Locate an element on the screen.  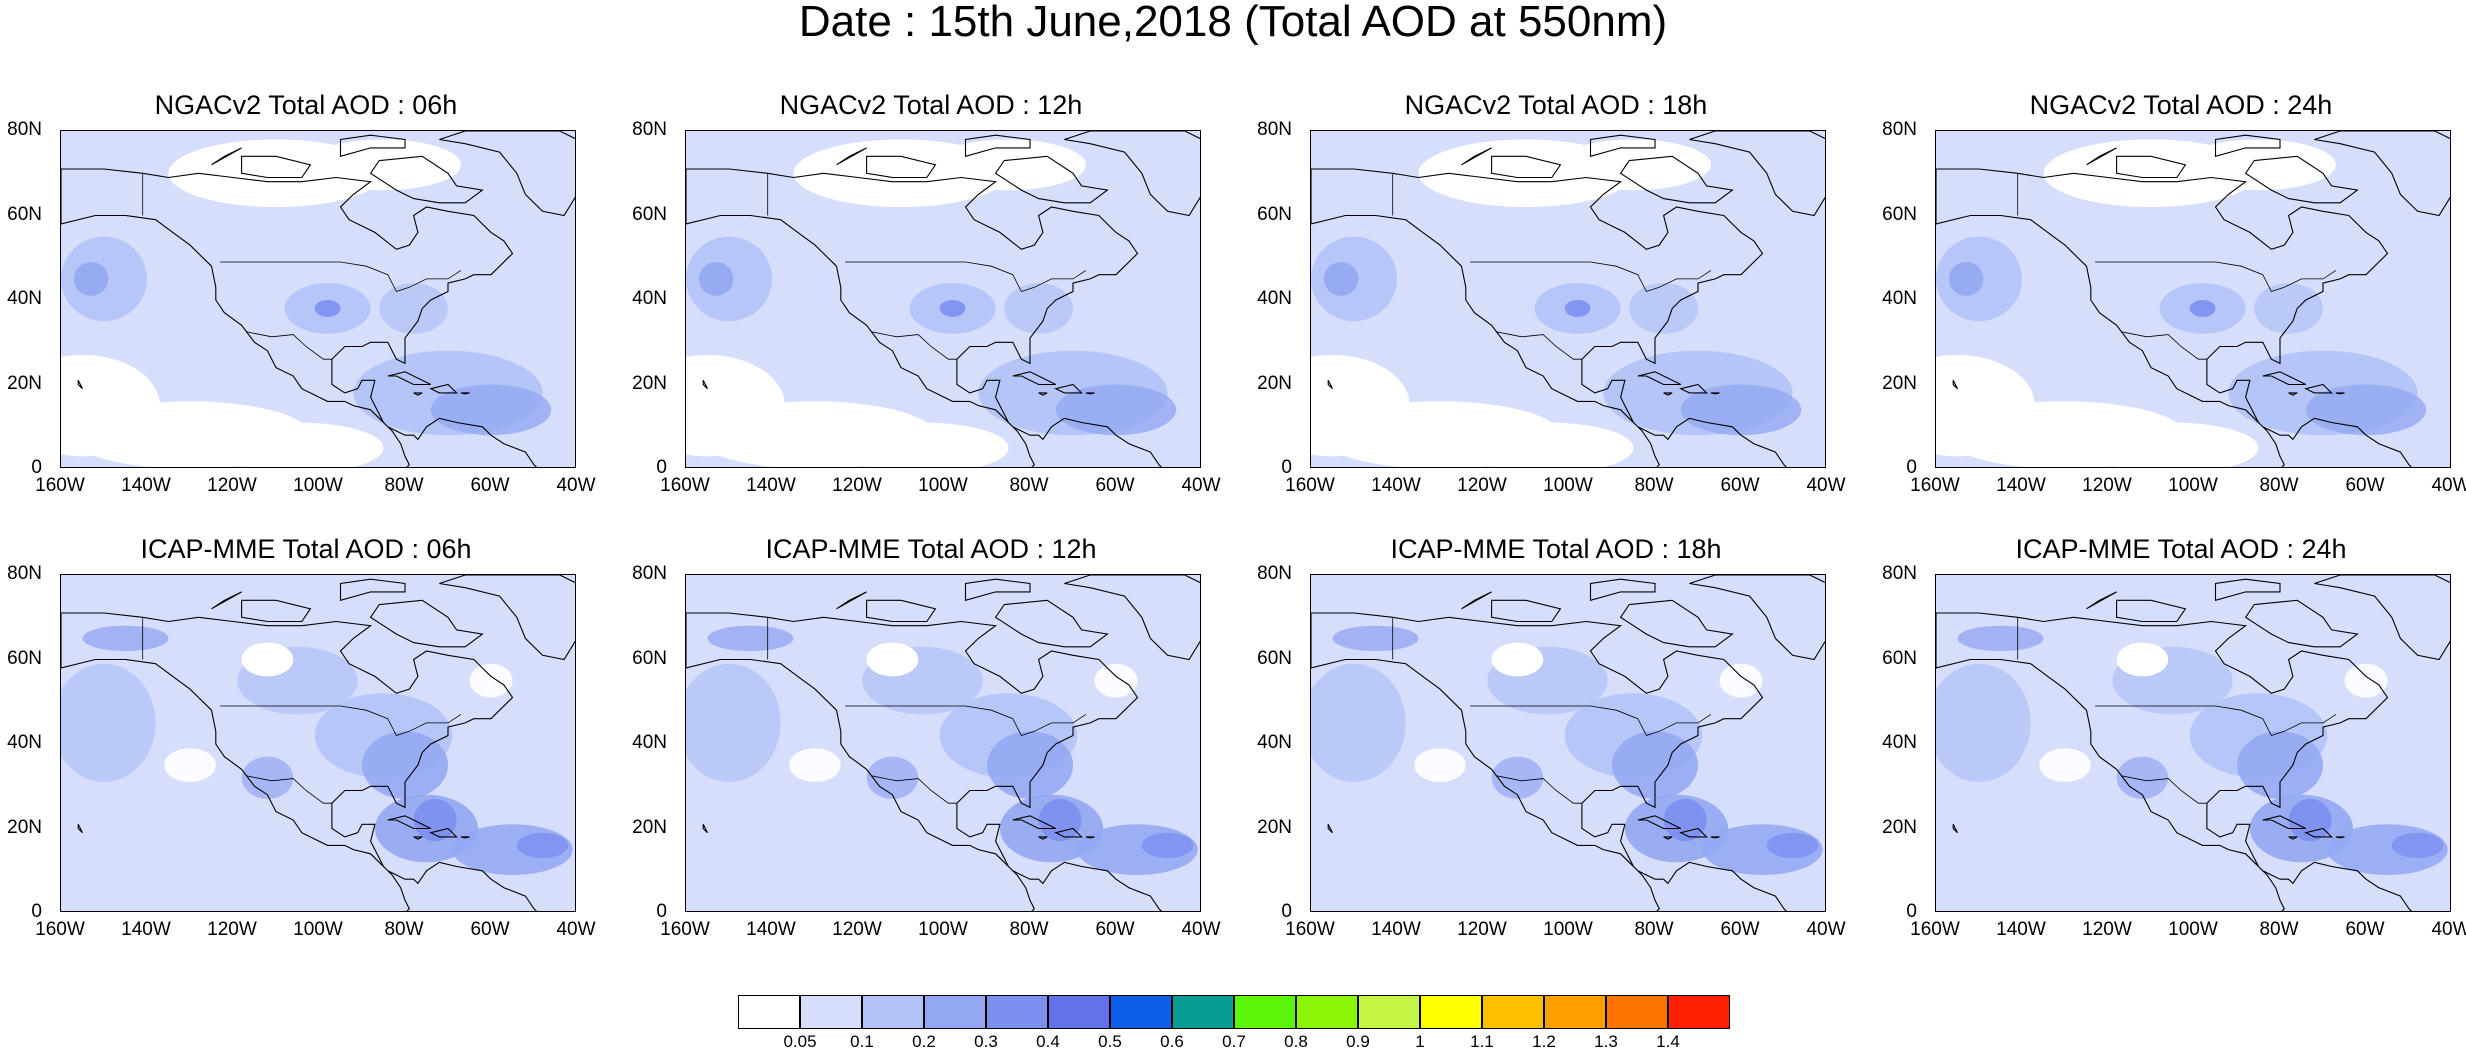
x-tick-label: 120W is located at coordinates (232, 929).